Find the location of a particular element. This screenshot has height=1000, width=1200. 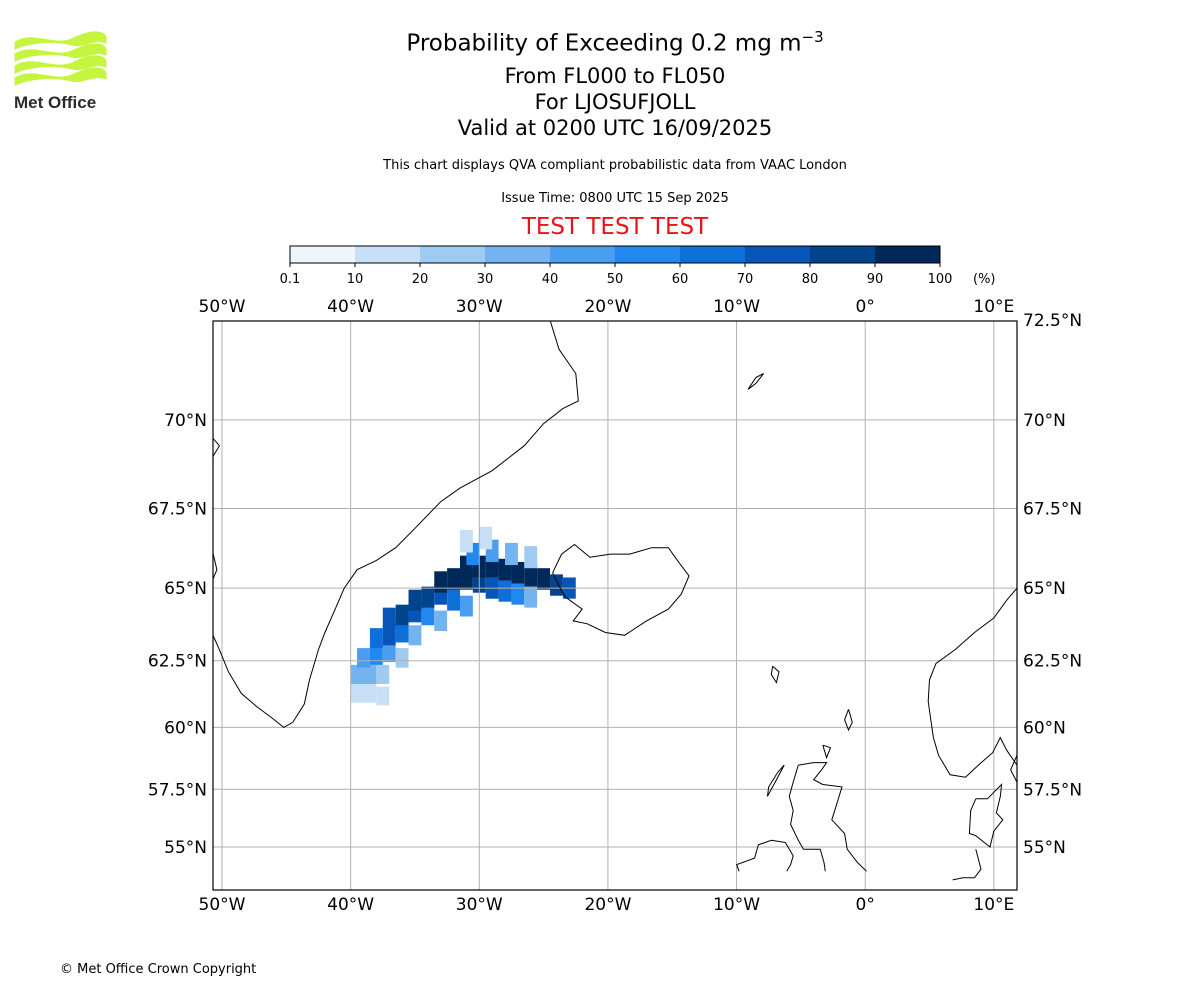

coastline-hebrides is located at coordinates (775, 780).